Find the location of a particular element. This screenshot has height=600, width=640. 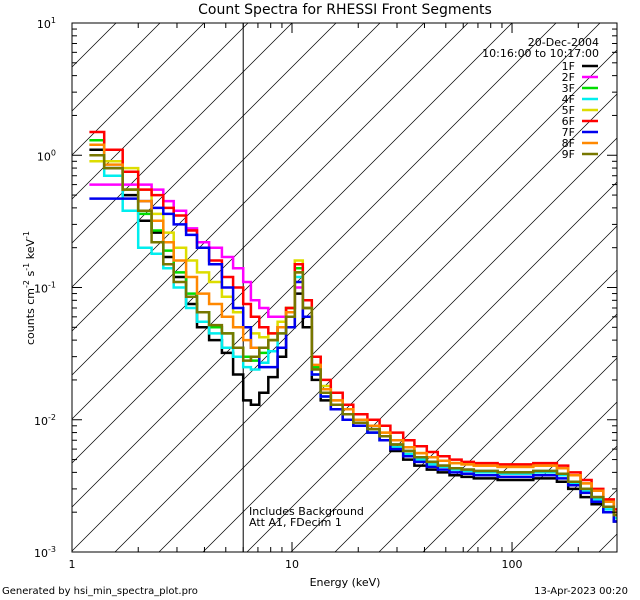

legend-label: 7F is located at coordinates (568, 132).